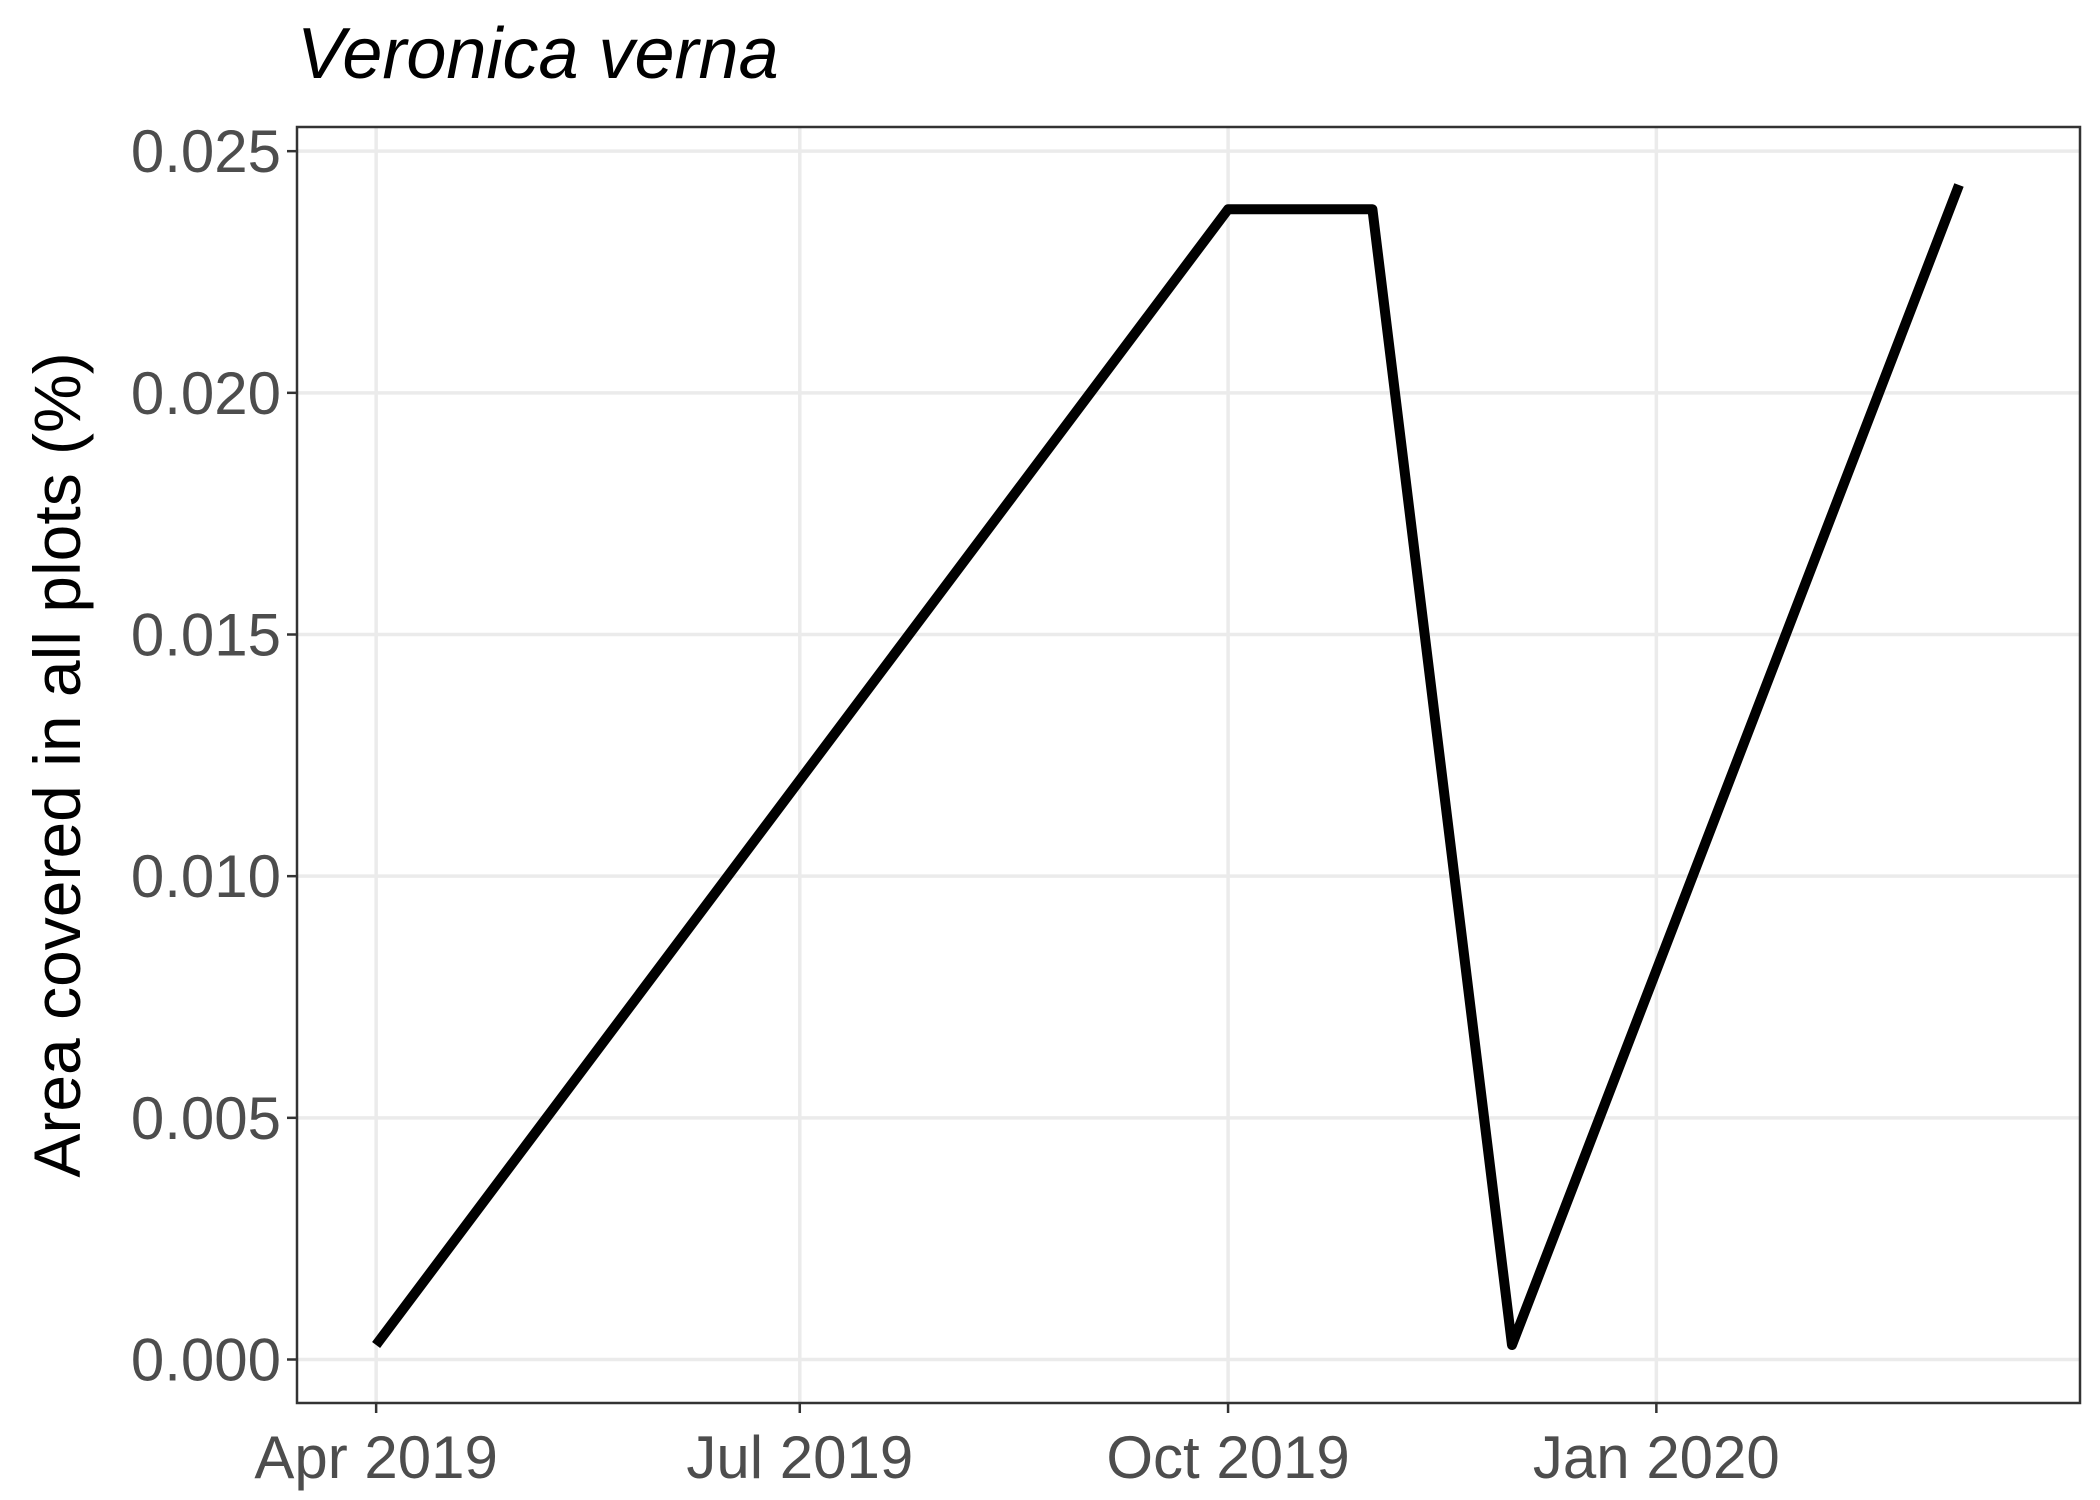 The image size is (2100, 1500). What do you see at coordinates (538, 54) in the screenshot?
I see `chart-title: Veronica verna` at bounding box center [538, 54].